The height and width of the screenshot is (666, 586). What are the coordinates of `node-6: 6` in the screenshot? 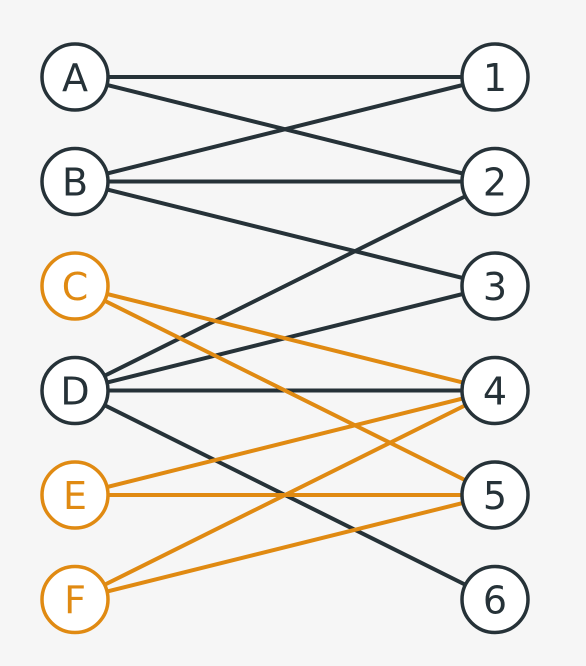 It's located at (495, 599).